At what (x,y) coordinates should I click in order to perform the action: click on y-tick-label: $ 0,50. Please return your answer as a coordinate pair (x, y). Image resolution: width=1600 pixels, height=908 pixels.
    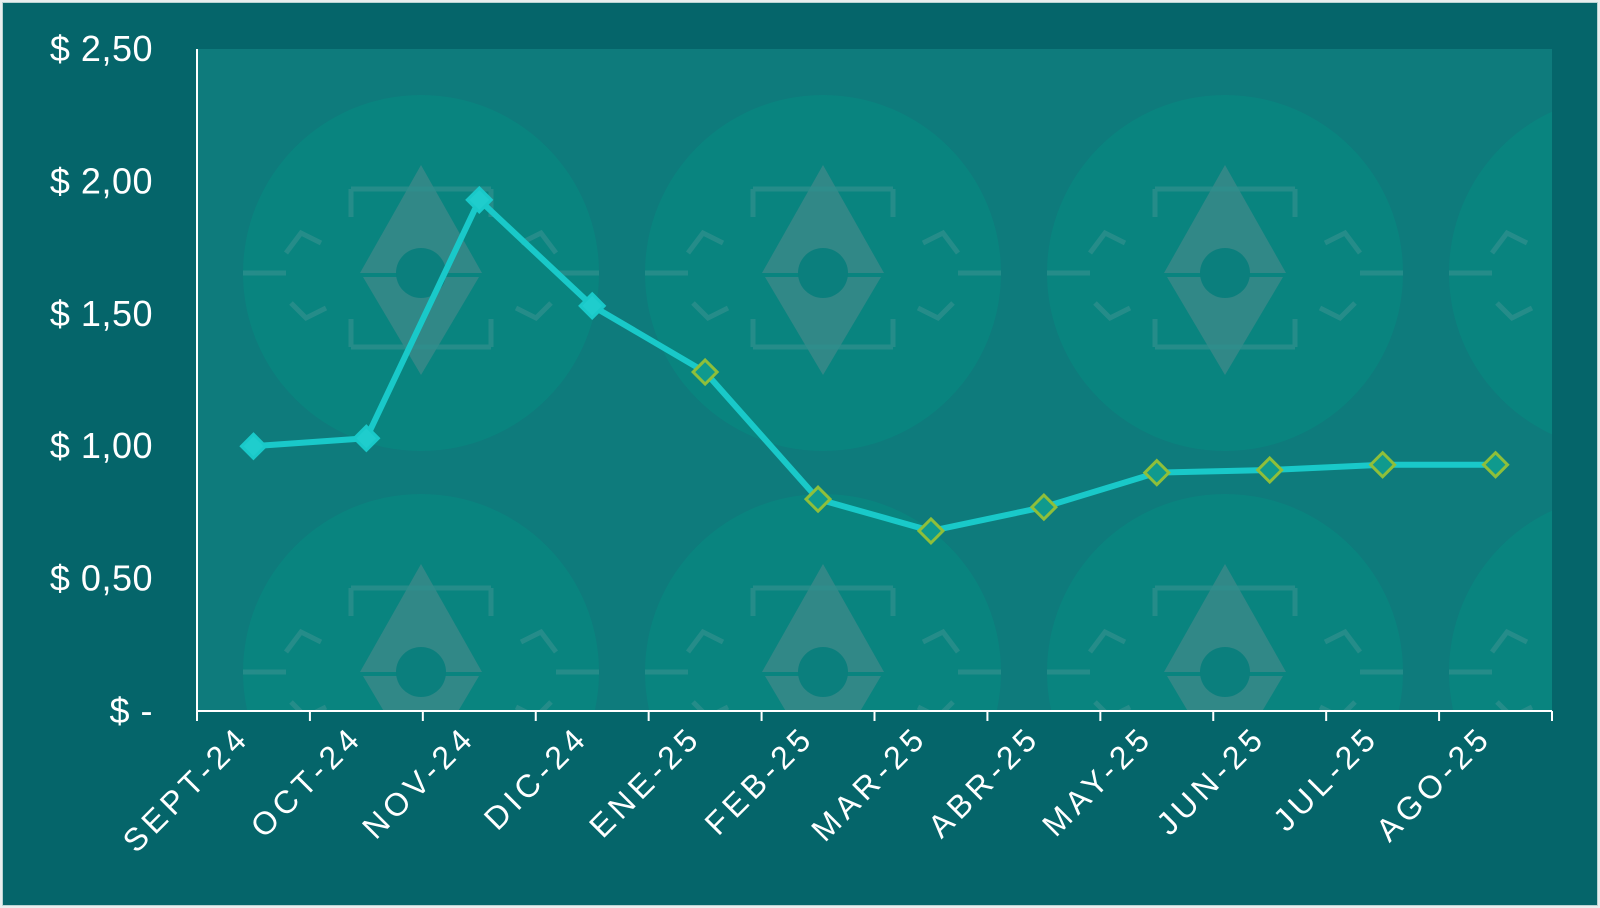
    Looking at the image, I should click on (101, 578).